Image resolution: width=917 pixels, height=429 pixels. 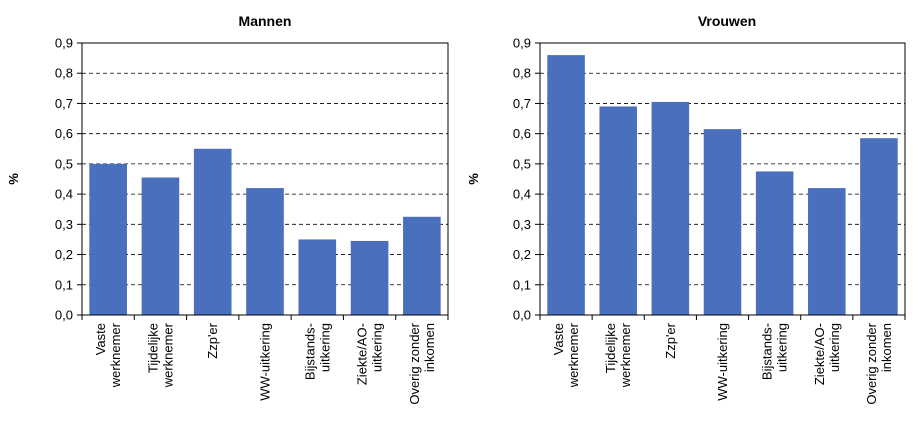 What do you see at coordinates (727, 21) in the screenshot?
I see `chart-title: Vrouwen` at bounding box center [727, 21].